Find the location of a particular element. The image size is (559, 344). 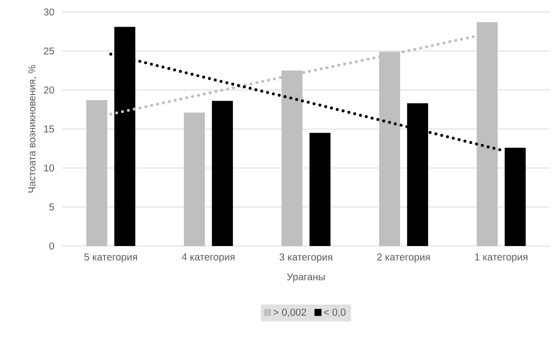

y-axis-title: Частоата возникновения, % is located at coordinates (32, 128).